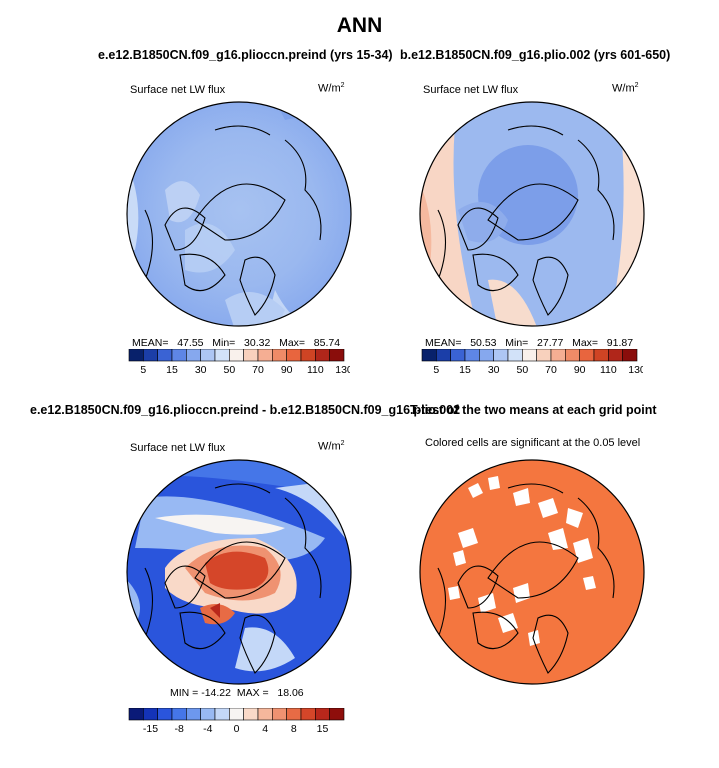  I want to click on panel-3-stats: MIN = -14.22 MAX = 18.06, so click(237, 693).